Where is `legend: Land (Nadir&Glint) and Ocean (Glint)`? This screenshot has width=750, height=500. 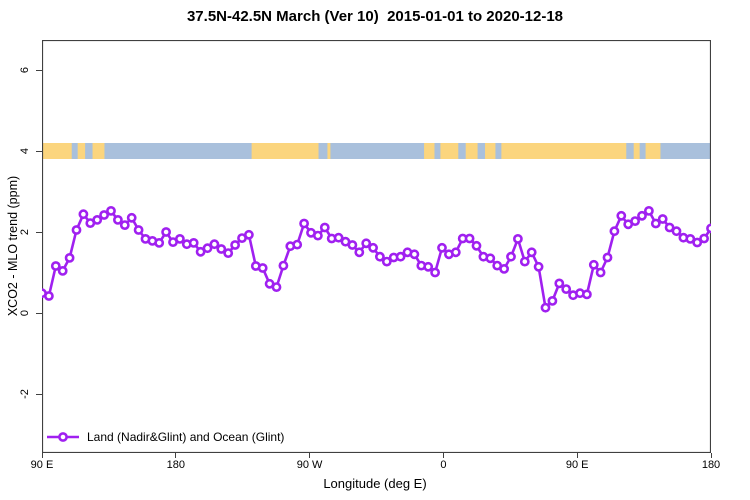
legend: Land (Nadir&Glint) and Ocean (Glint) is located at coordinates (165, 437).